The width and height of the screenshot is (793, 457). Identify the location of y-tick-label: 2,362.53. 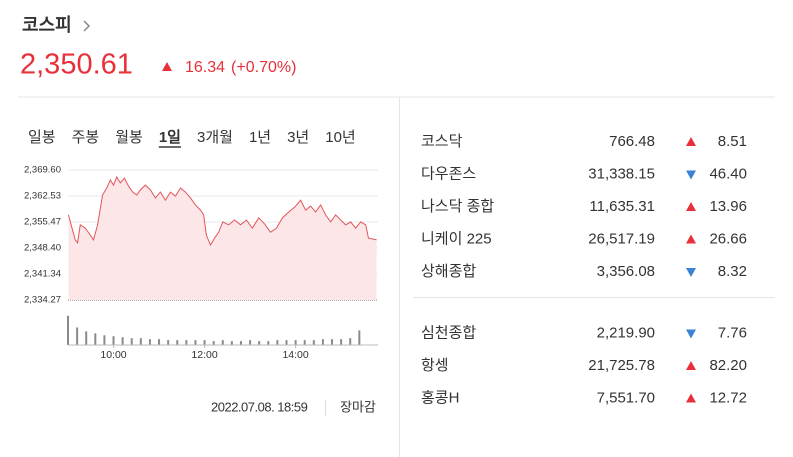
(42, 196).